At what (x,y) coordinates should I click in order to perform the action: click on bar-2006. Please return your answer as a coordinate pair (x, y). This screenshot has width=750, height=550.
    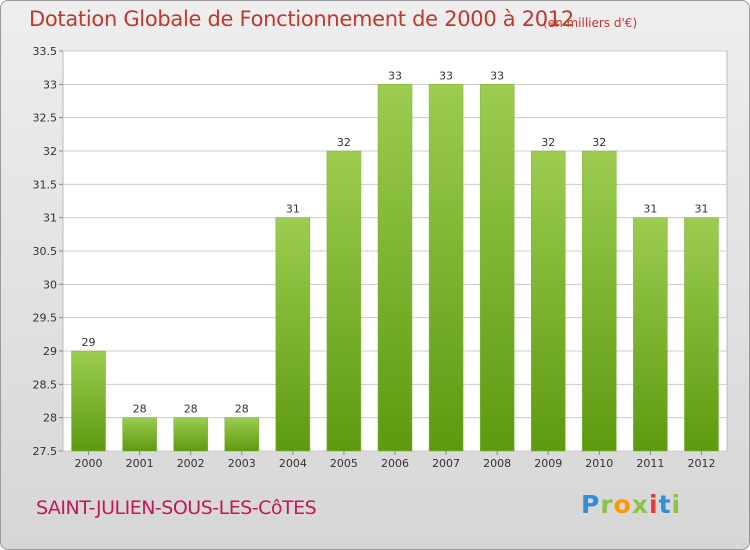
    Looking at the image, I should click on (395, 268).